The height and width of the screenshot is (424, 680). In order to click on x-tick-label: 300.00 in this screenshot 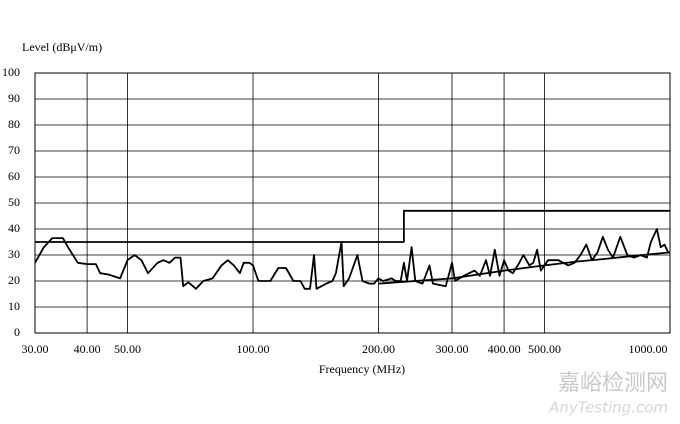, I will do `click(451, 349)`.